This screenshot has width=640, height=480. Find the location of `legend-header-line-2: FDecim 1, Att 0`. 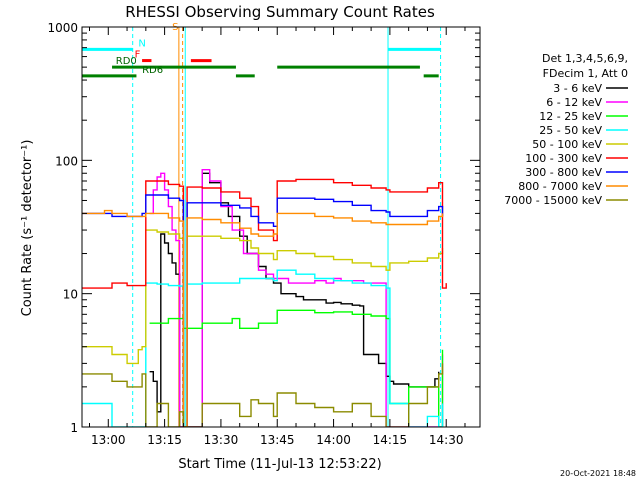

legend-header-line-2: FDecim 1, Att 0 is located at coordinates (585, 73).